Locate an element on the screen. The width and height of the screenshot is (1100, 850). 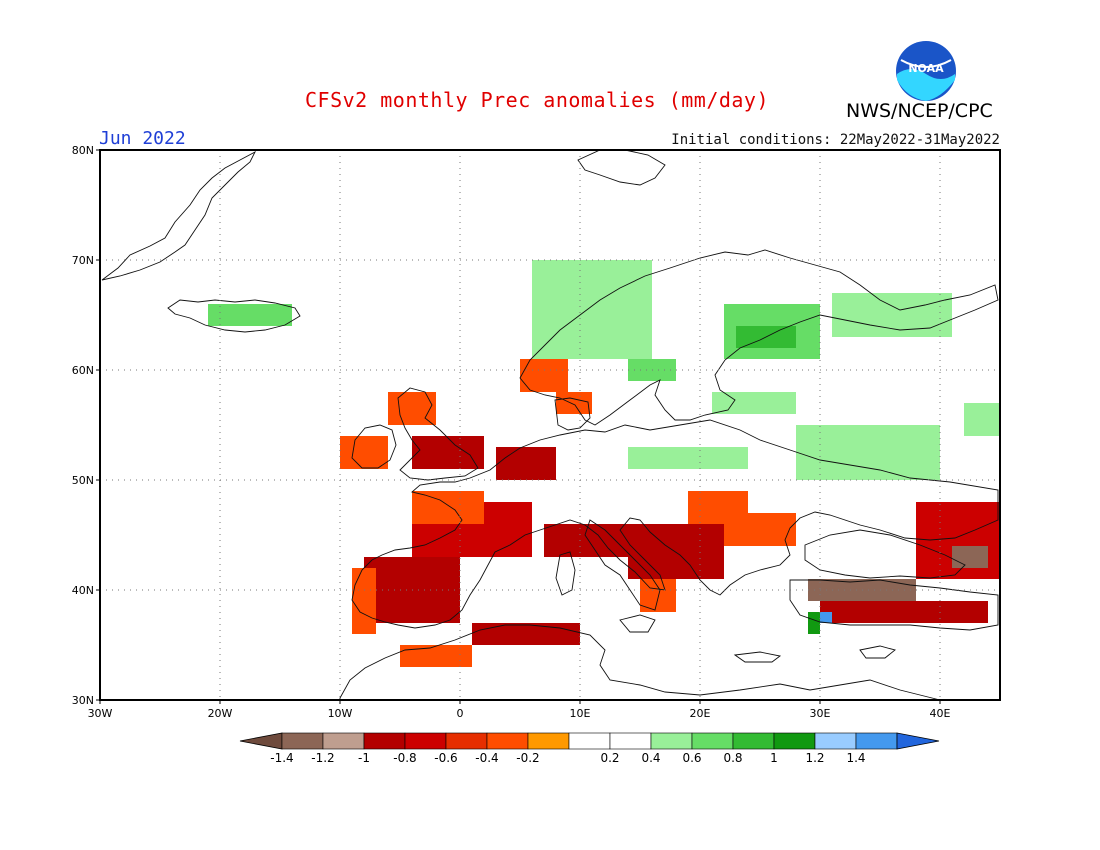
coast-turkey is located at coordinates (894, 605).